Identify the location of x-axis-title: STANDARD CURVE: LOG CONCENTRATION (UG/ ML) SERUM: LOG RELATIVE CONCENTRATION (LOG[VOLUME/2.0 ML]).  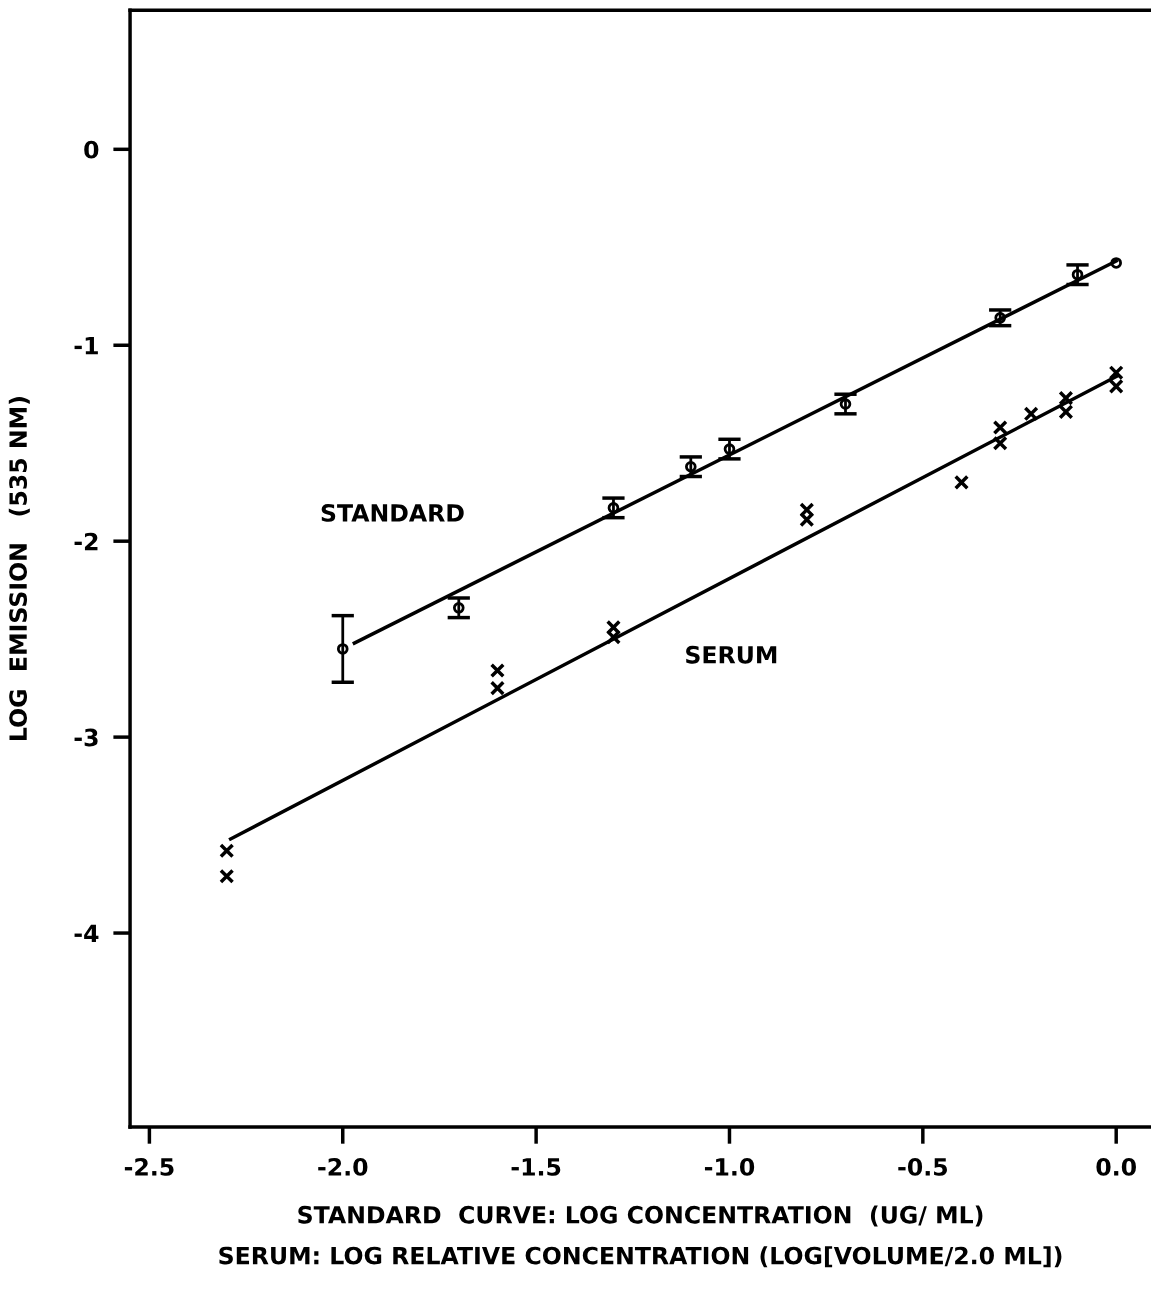
(640, 1236).